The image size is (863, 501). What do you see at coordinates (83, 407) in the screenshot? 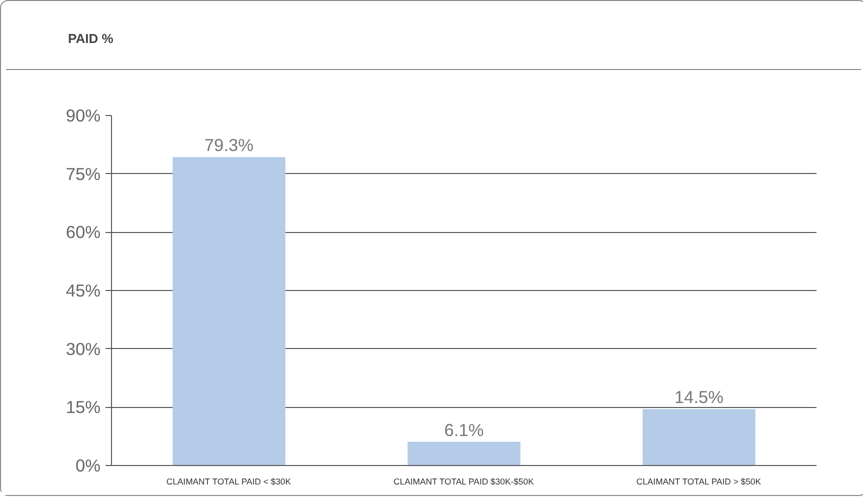
I see `y-tick-label: 15%` at bounding box center [83, 407].